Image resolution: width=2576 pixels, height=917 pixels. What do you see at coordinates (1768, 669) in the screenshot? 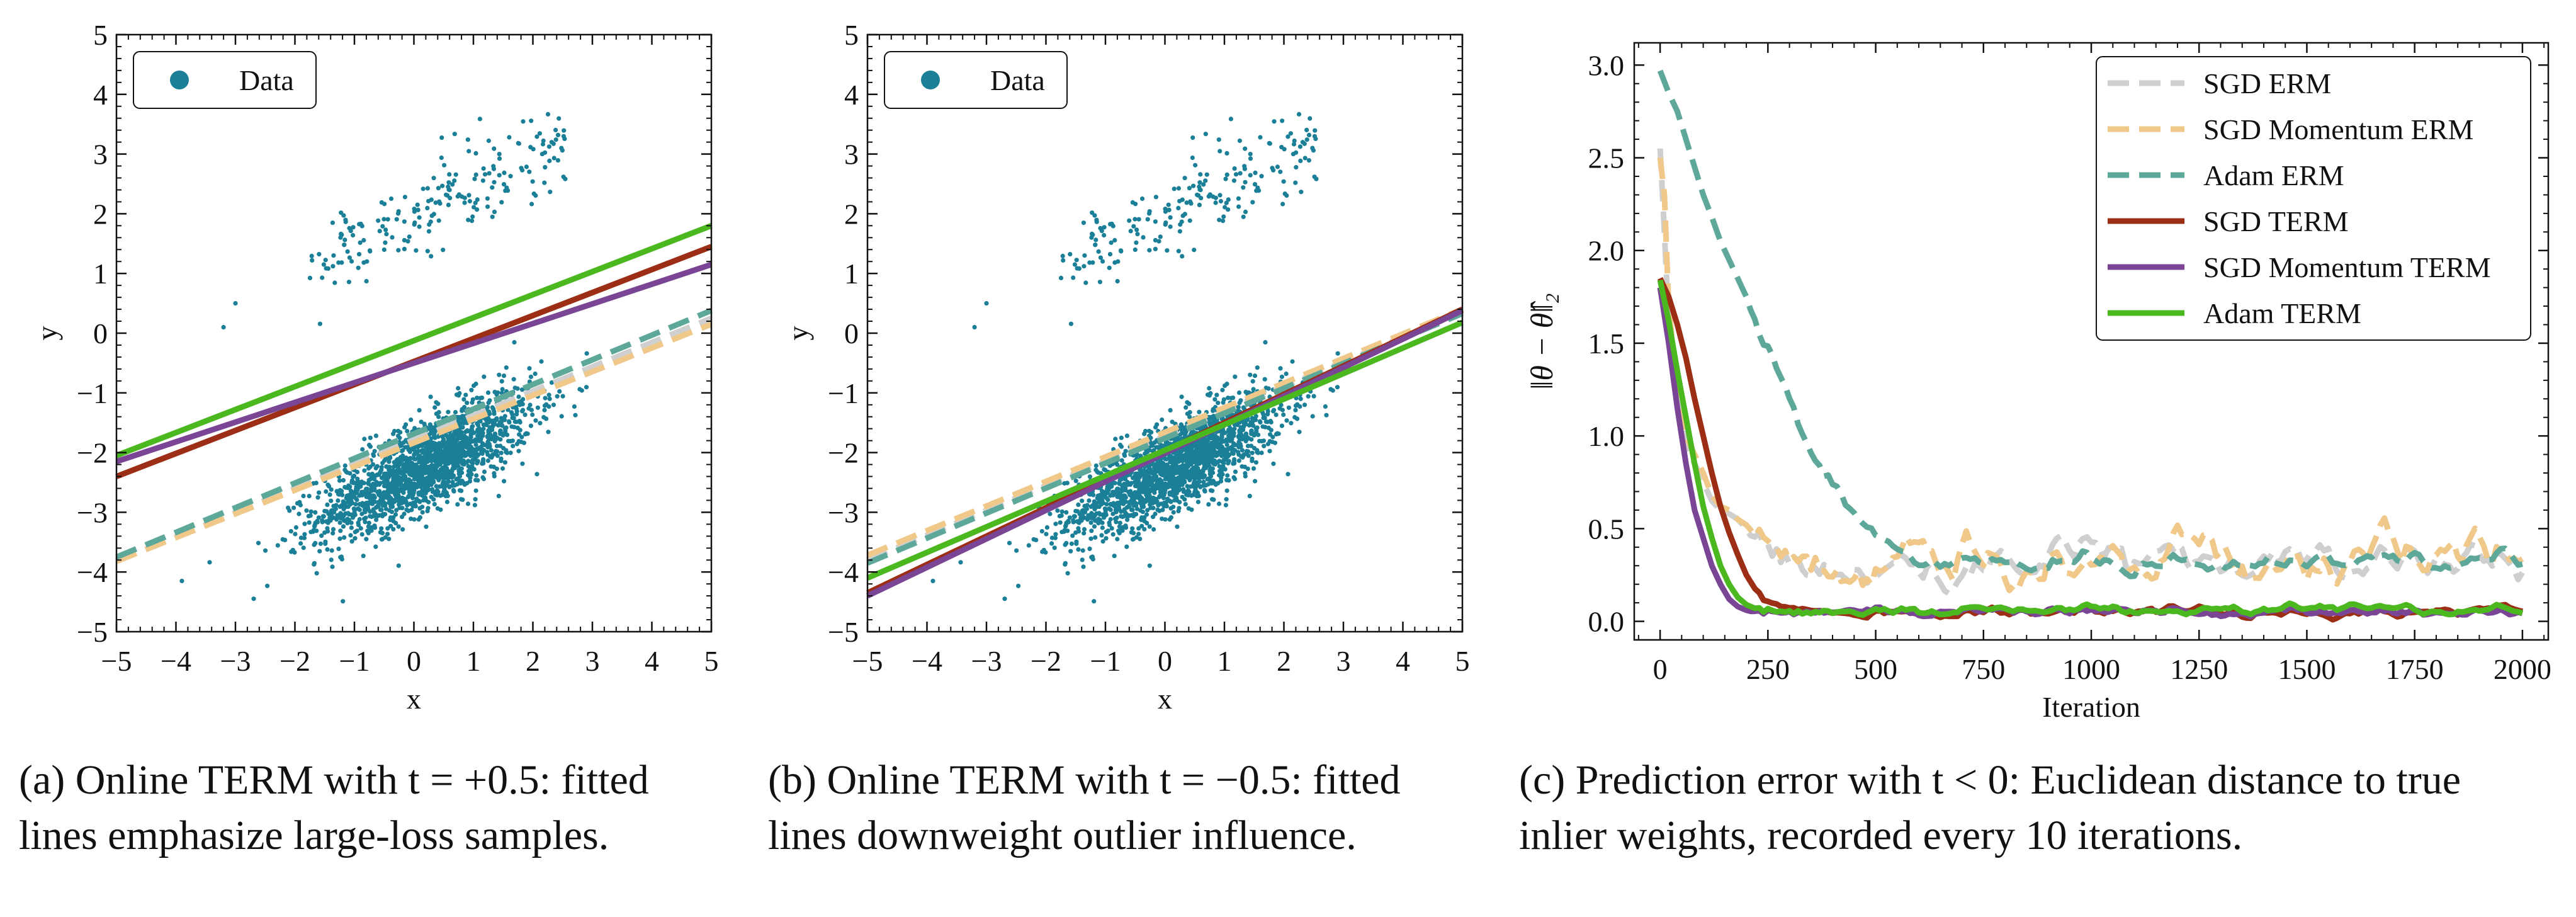
I see `x-tick-label: 250` at bounding box center [1768, 669].